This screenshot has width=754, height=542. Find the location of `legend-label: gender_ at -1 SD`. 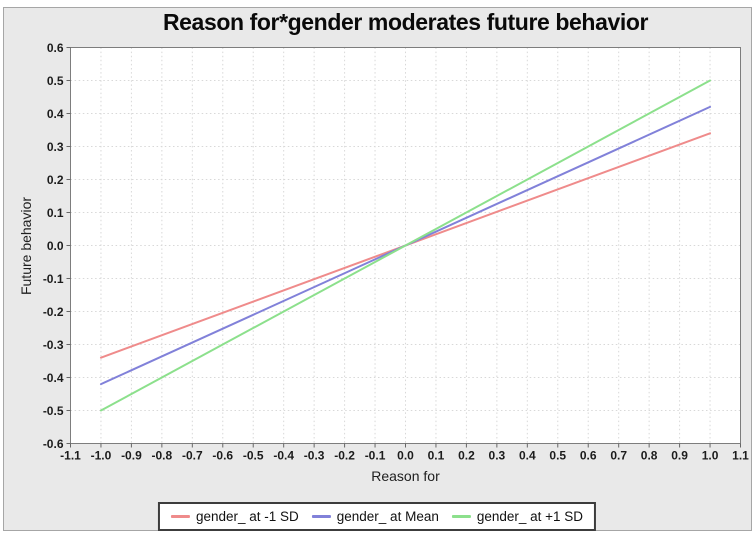

legend-label: gender_ at -1 SD is located at coordinates (247, 516).